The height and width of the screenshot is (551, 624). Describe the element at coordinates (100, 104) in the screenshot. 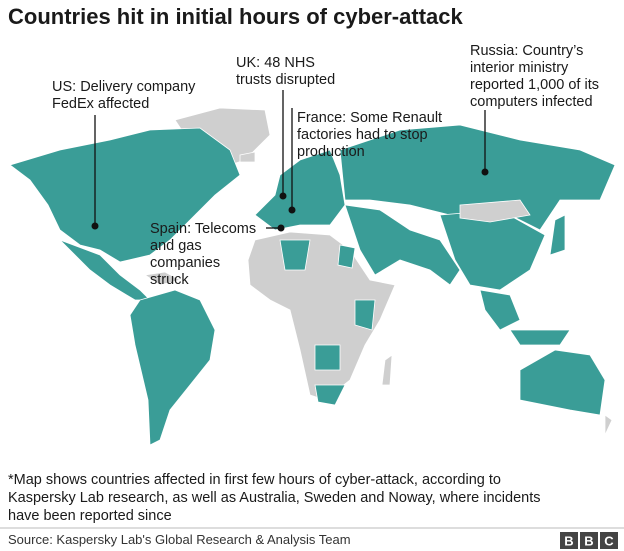

I see `annotation-line: FedEx affected` at that location.